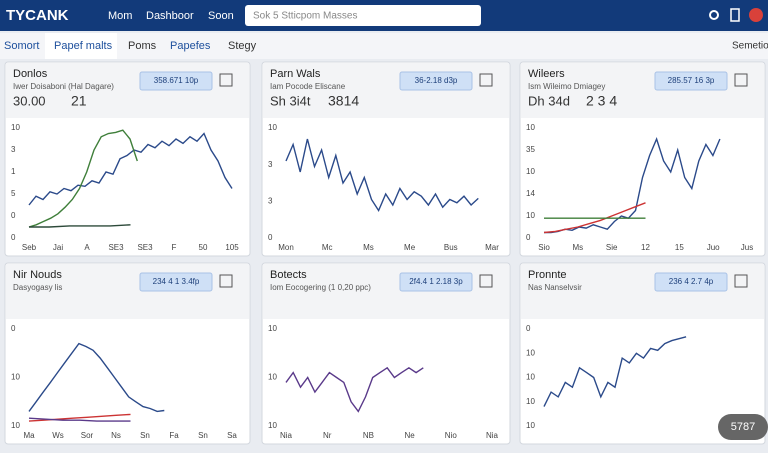  I want to click on x-tick-label: Jus, so click(747, 247).